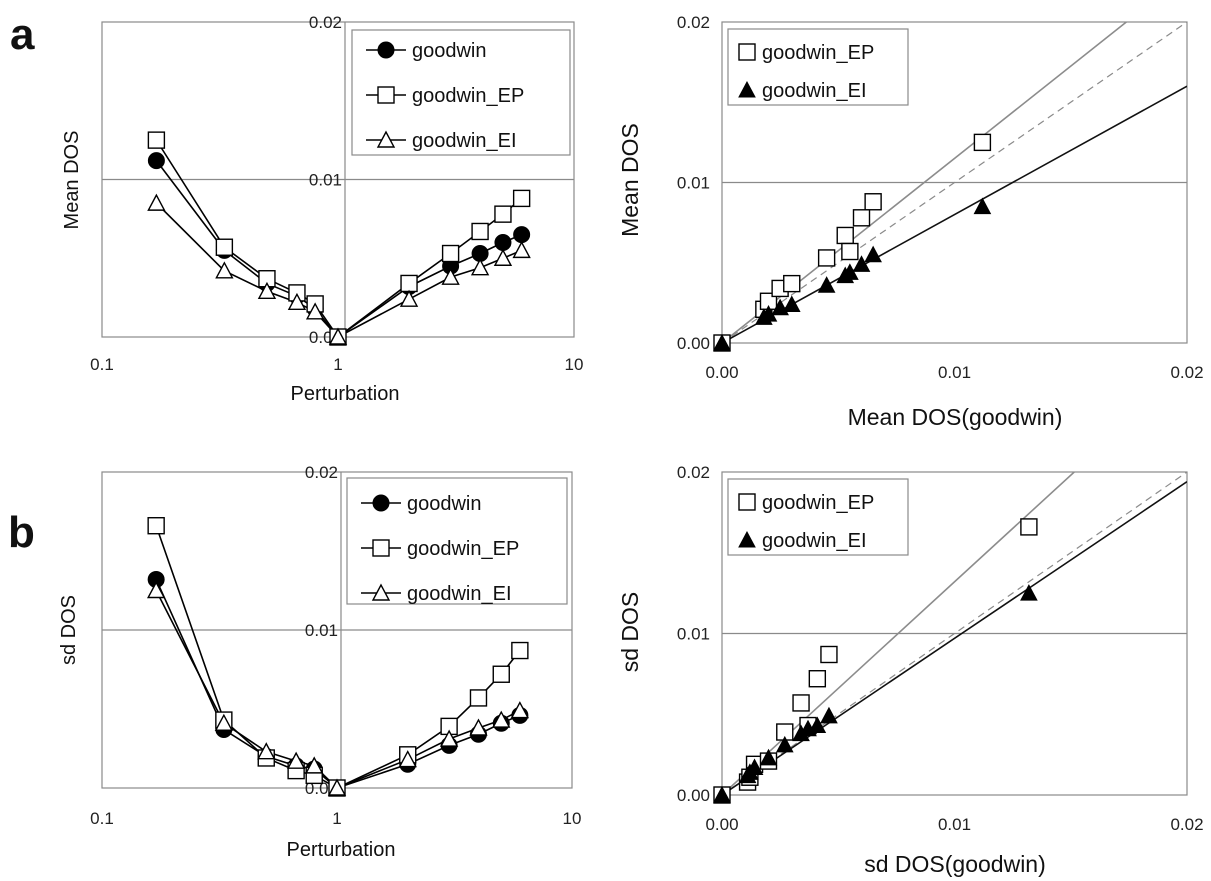 The image size is (1211, 881). Describe the element at coordinates (630, 632) in the screenshot. I see `y-axis-title: sd DOS` at that location.